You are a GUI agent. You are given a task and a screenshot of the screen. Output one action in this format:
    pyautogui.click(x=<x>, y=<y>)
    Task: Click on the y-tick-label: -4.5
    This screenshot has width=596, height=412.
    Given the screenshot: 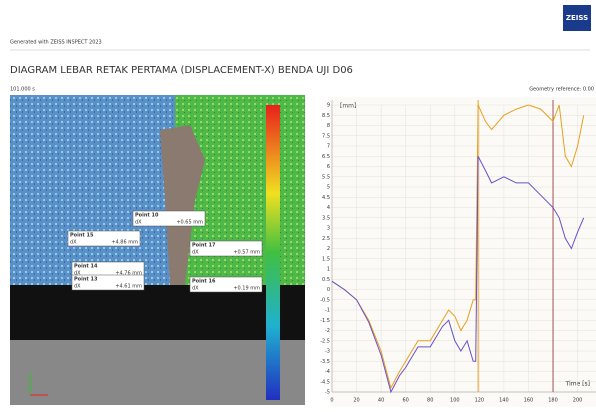 What is the action you would take?
    pyautogui.click(x=325, y=382)
    